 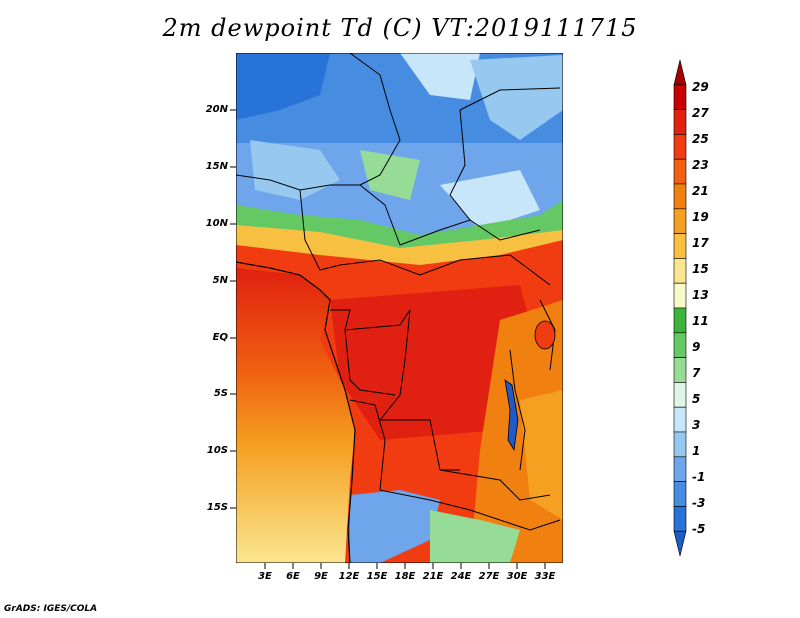 I want to click on lake-victoria, so click(x=545, y=335).